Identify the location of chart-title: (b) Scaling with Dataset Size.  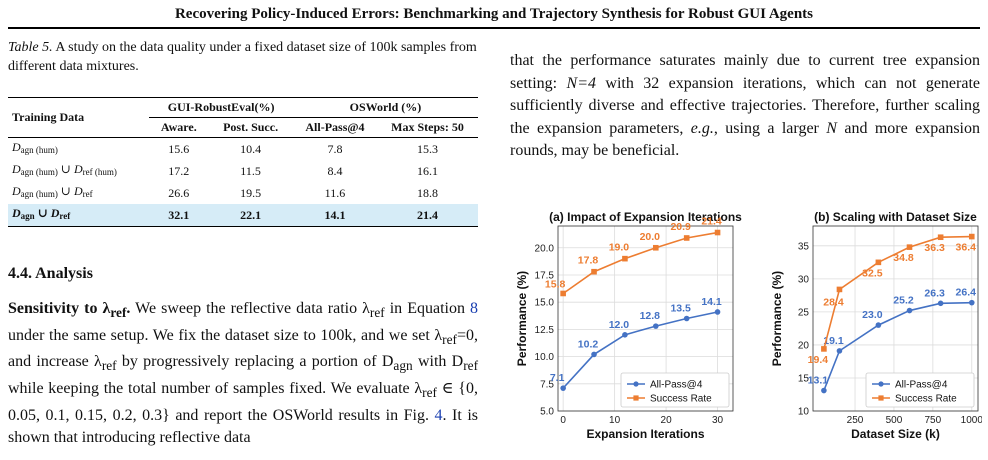
(895, 217).